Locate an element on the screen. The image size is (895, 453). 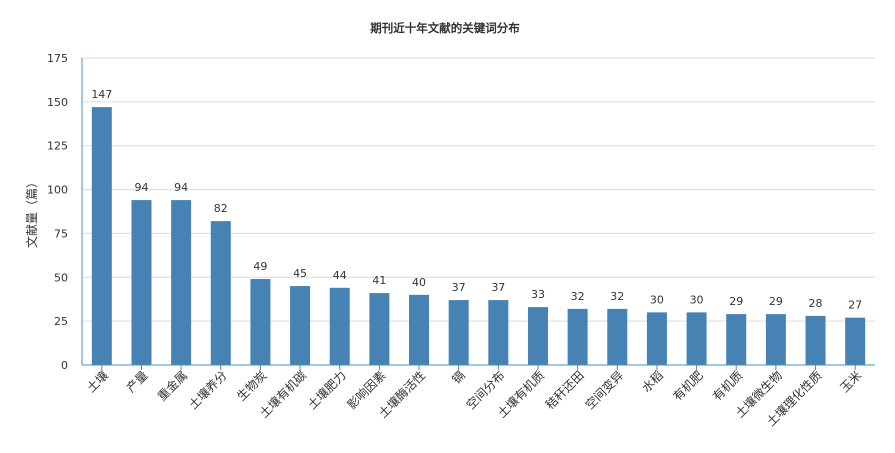
data-label: 33 is located at coordinates (538, 294).